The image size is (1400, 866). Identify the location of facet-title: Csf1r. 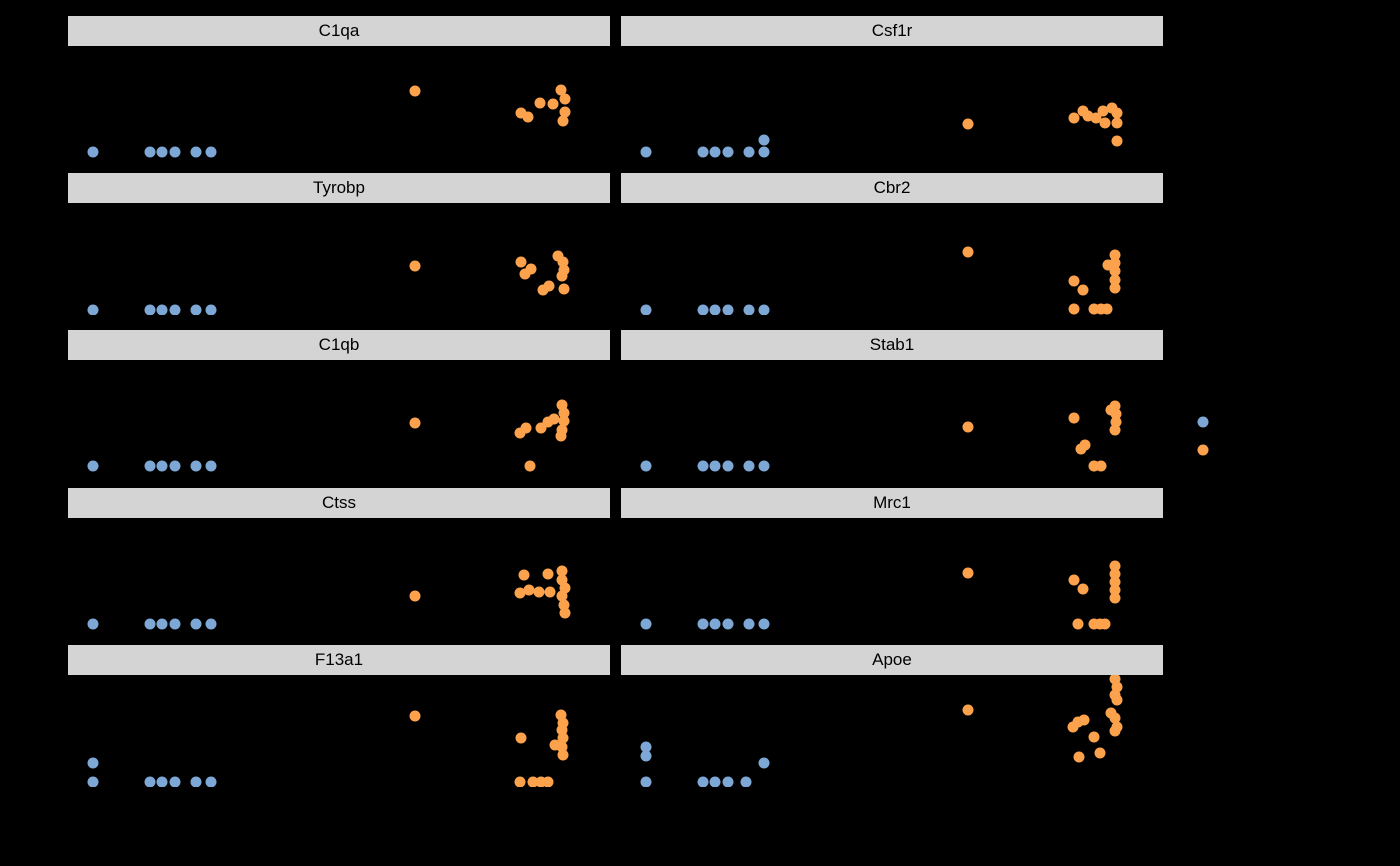
(892, 30).